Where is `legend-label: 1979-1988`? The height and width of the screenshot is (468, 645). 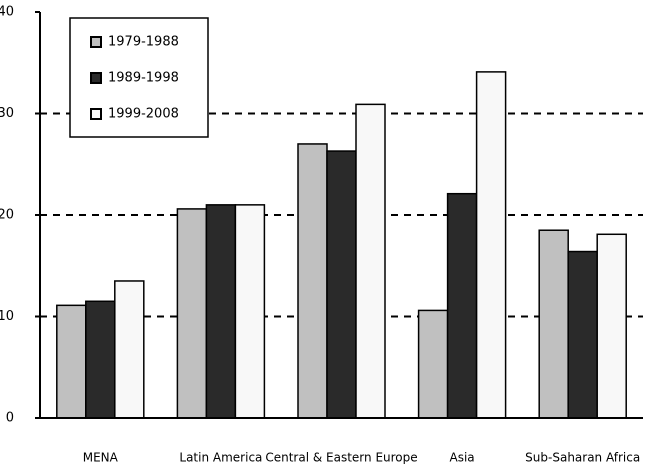
legend-label: 1979-1988 is located at coordinates (143, 42).